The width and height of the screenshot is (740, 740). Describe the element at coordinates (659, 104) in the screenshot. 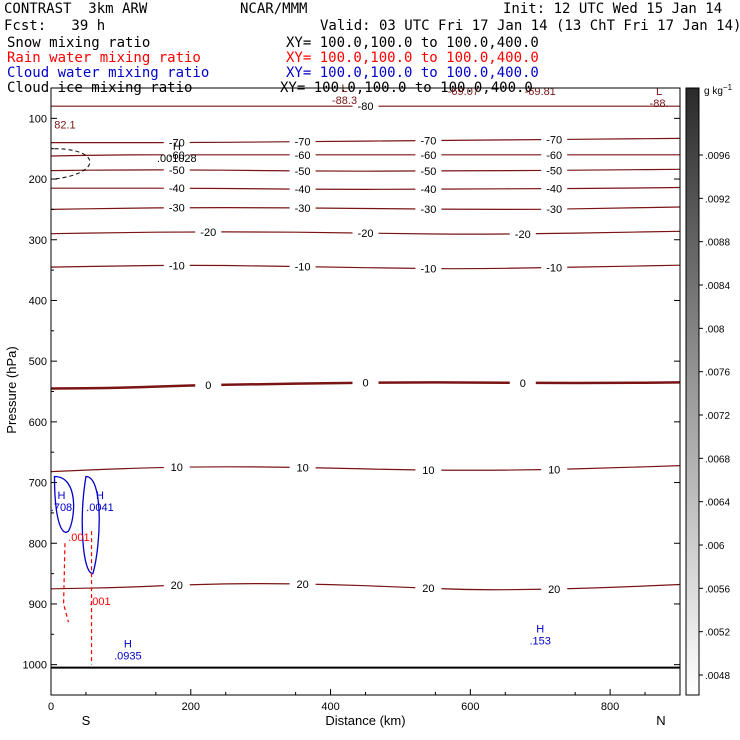

I see `extremum-value: -88.` at that location.